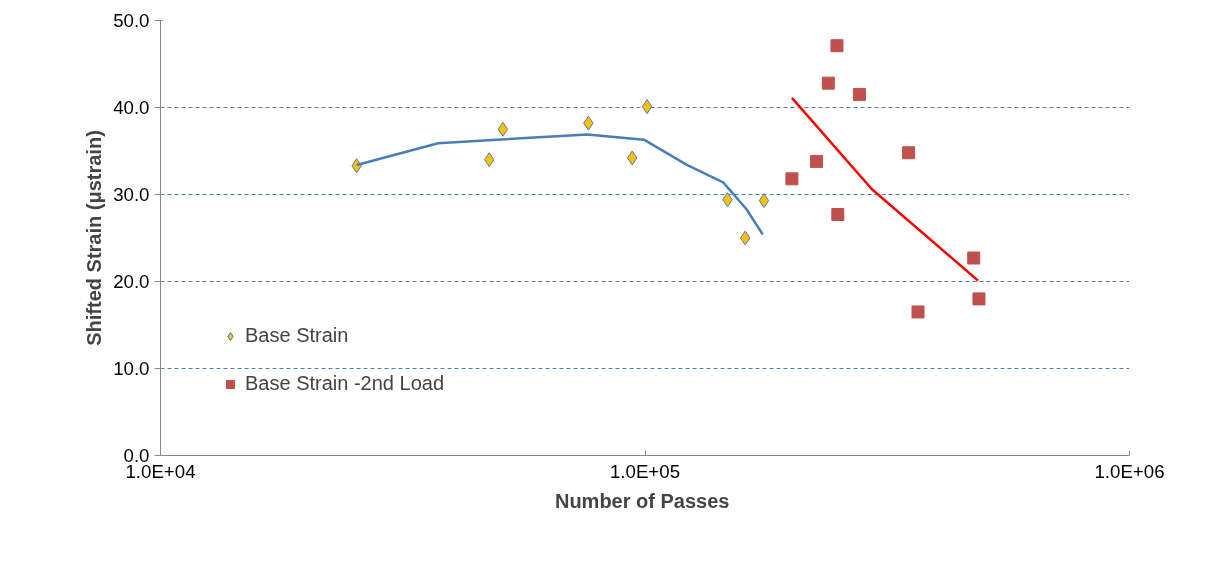 Image resolution: width=1209 pixels, height=575 pixels. I want to click on x-tick-label: 1.0E+05, so click(645, 471).